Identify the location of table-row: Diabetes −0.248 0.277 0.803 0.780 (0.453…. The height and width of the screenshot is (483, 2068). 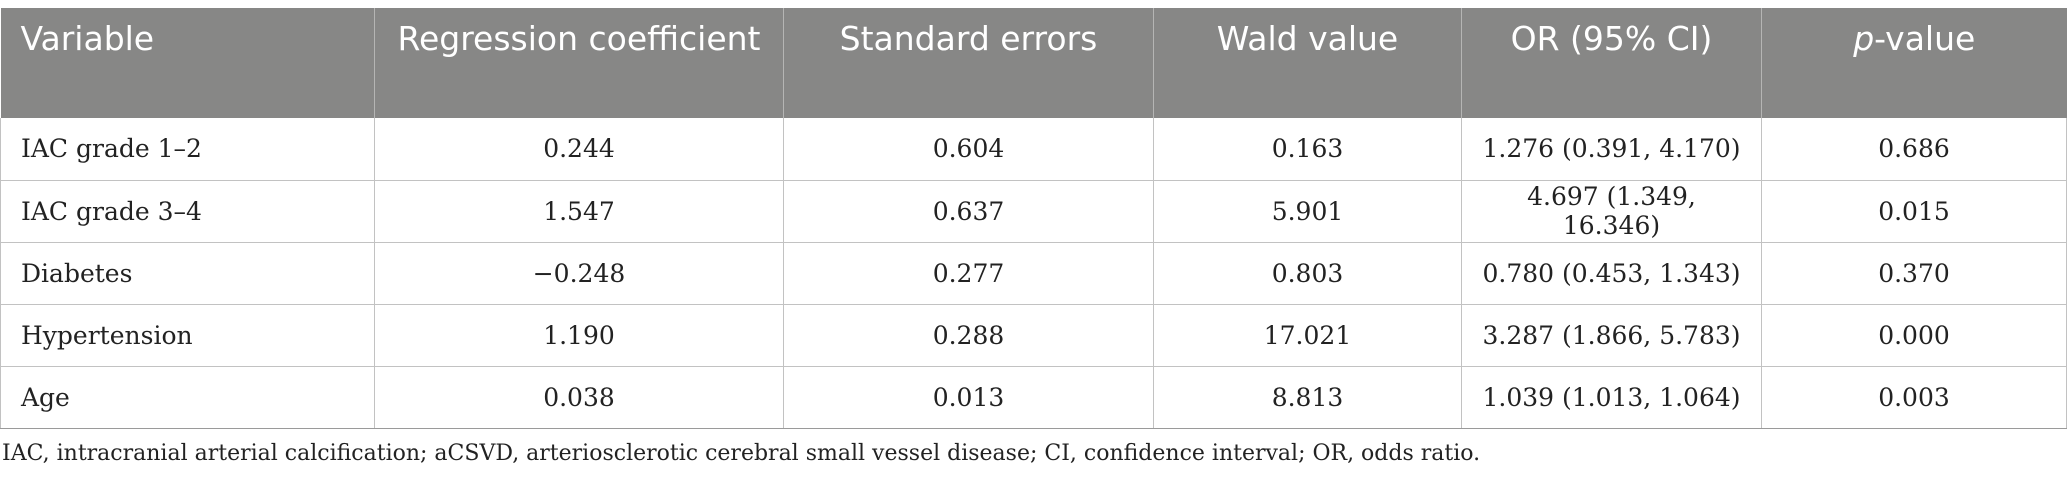
(1033, 273).